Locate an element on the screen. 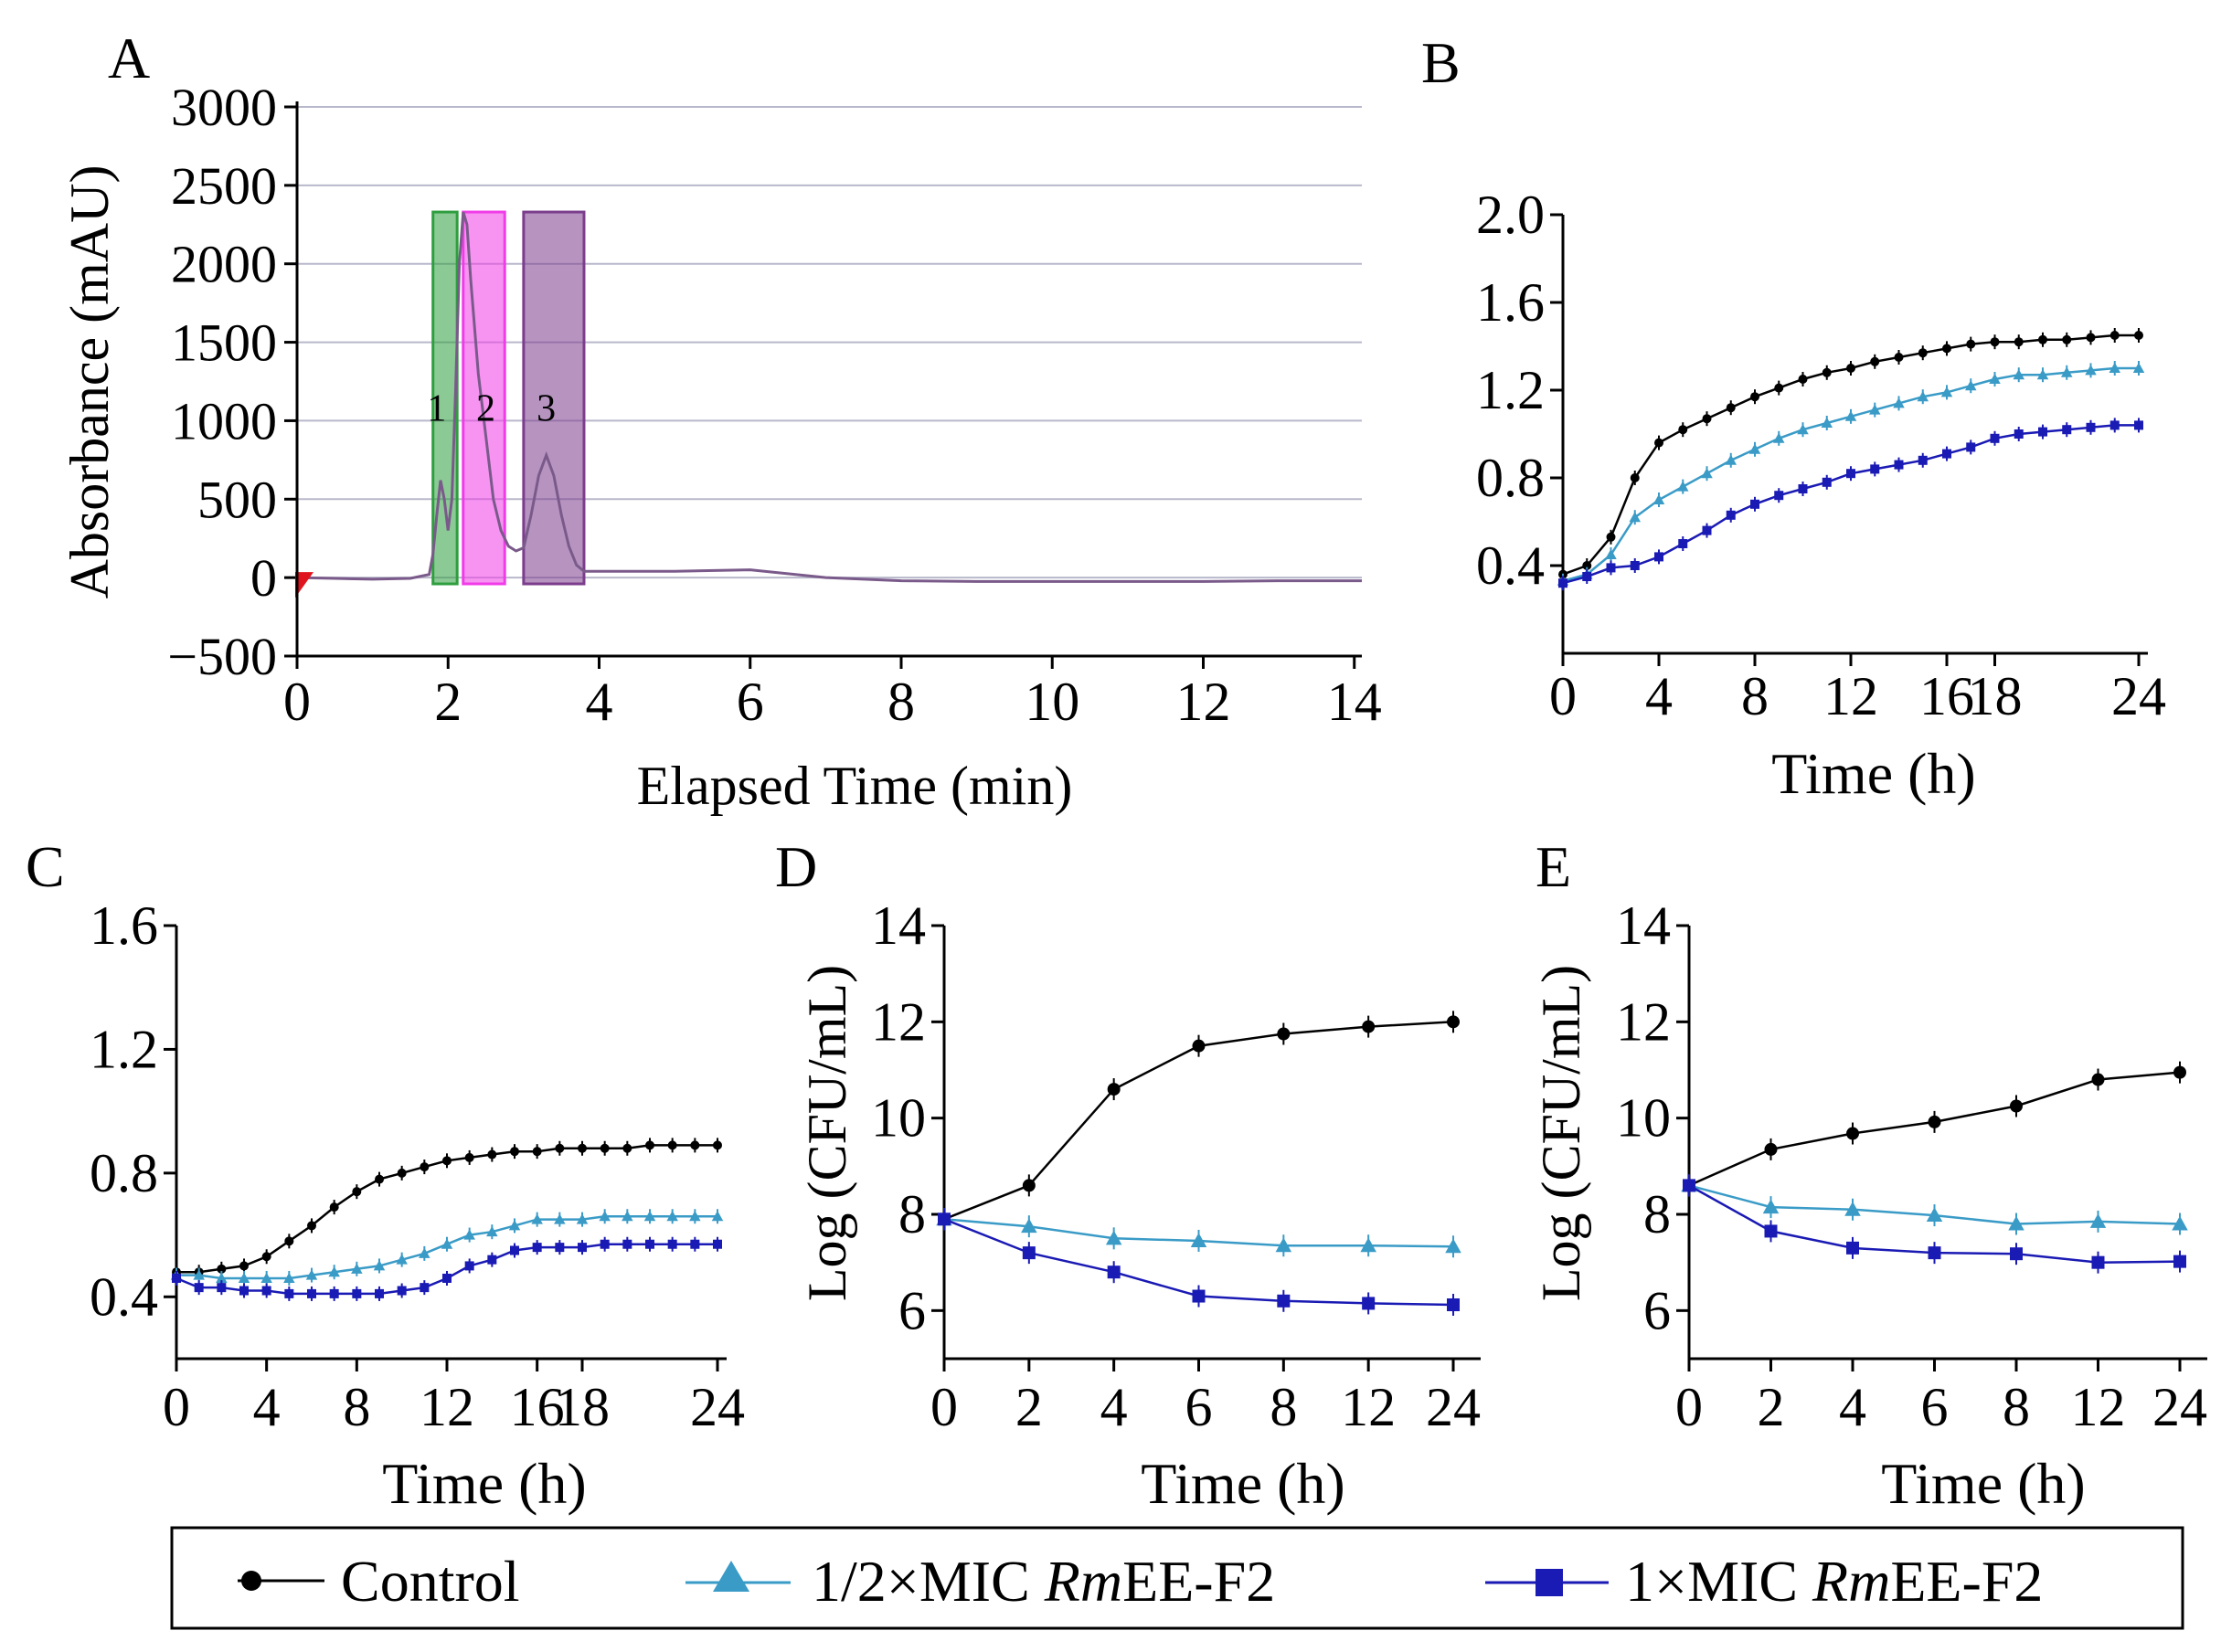  xtick-label-a-5: 10 is located at coordinates (1052, 702).